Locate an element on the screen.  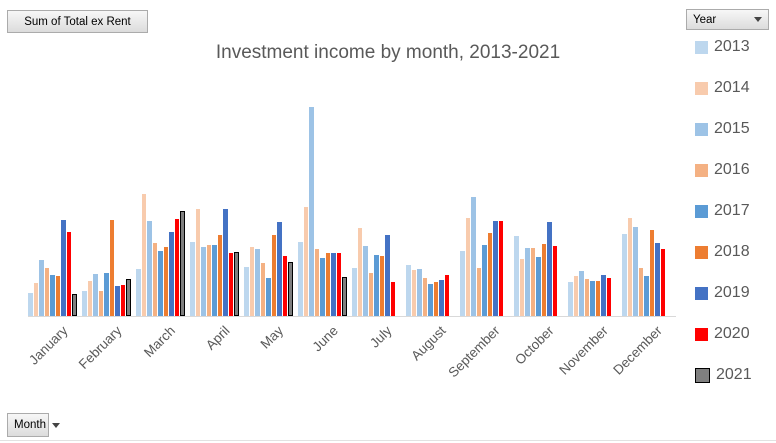
bar-2013-february is located at coordinates (84, 303).